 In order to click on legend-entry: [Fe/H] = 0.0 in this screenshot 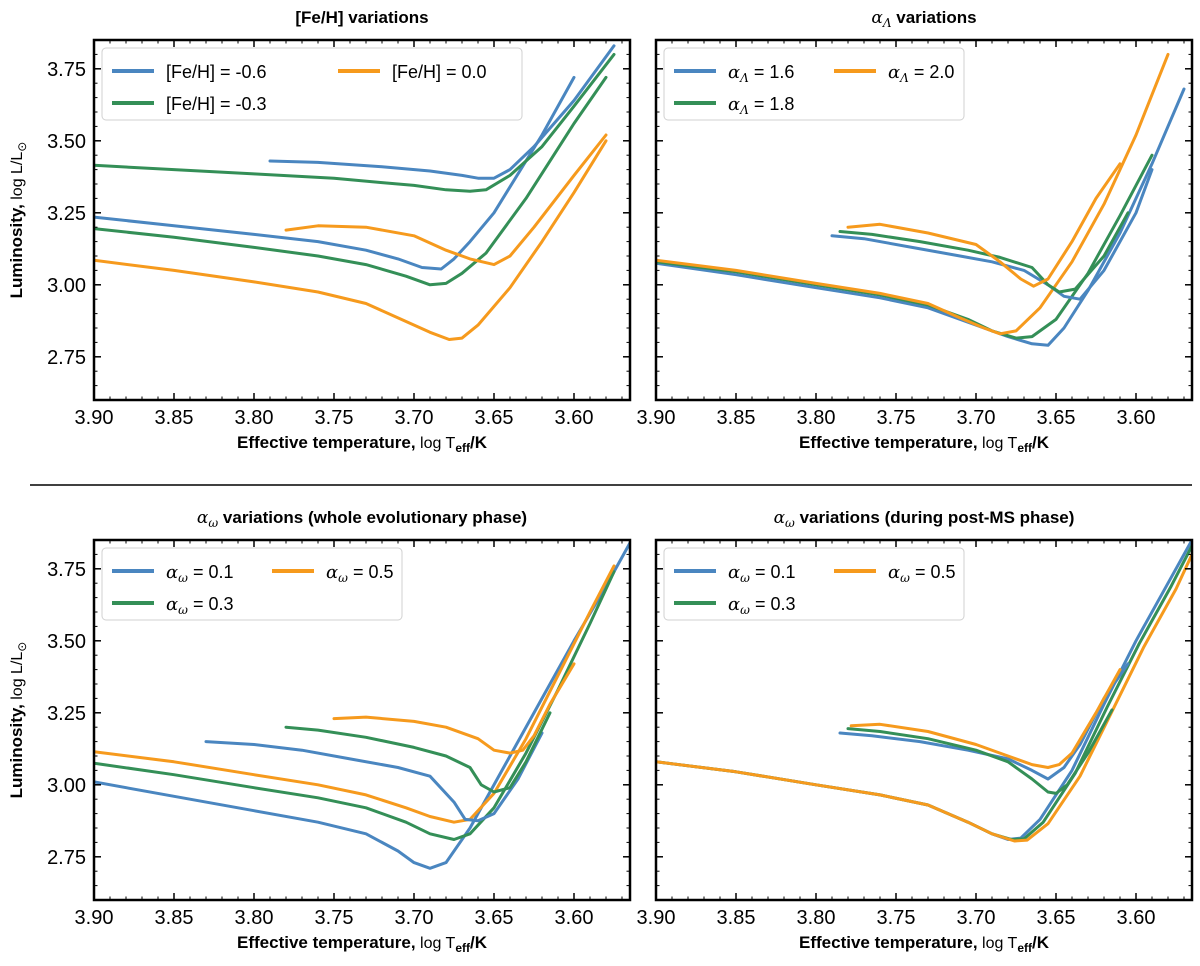, I will do `click(439, 72)`.